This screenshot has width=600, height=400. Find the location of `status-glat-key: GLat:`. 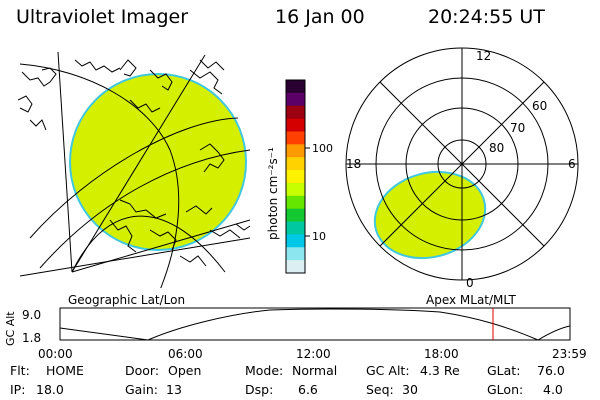

status-glat-key: GLat: is located at coordinates (504, 370).